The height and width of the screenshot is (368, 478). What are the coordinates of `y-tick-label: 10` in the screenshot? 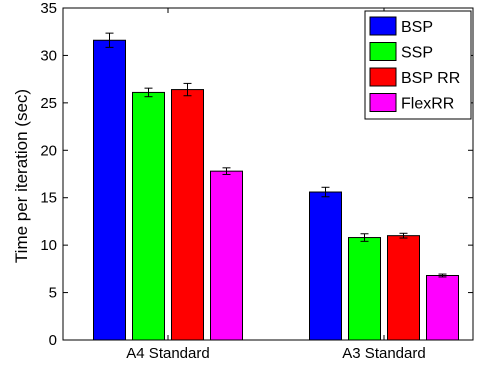 It's located at (48, 245).